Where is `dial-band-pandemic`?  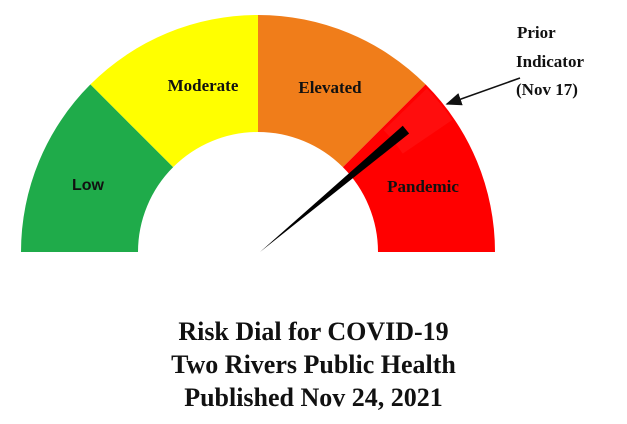 dial-band-pandemic is located at coordinates (418, 168).